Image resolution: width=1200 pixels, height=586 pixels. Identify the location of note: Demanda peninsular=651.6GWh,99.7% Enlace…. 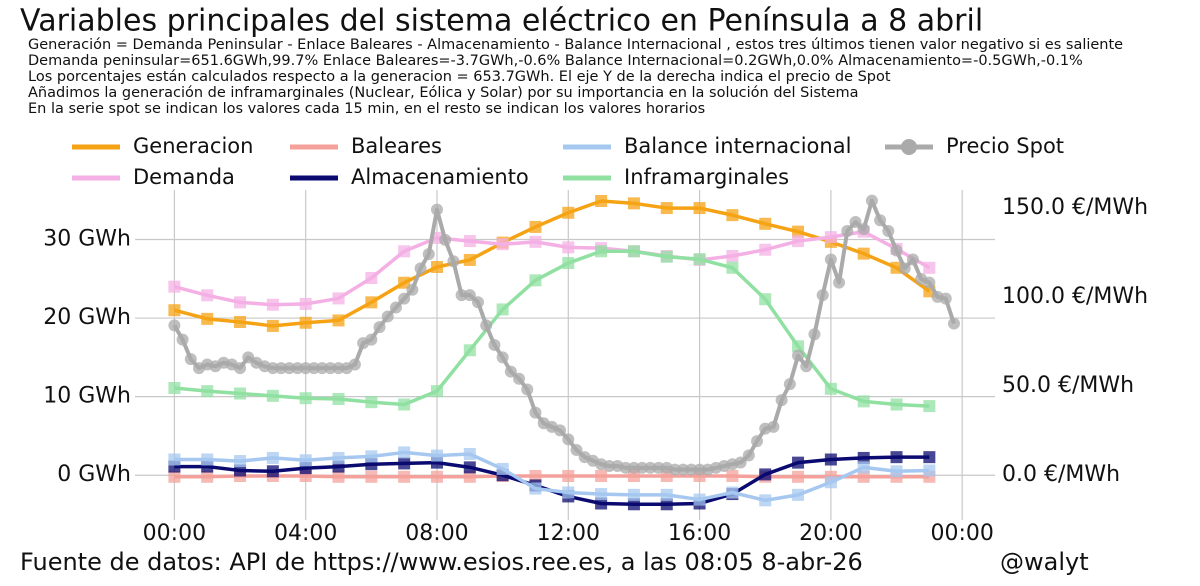
(555, 61).